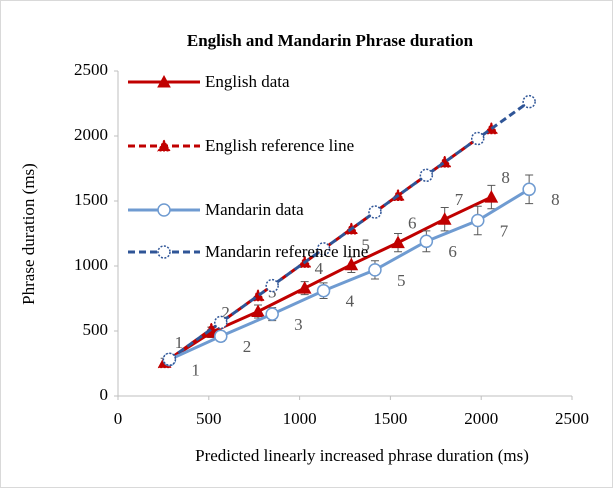  Describe the element at coordinates (118, 418) in the screenshot. I see `x-tick-label: 0` at that location.